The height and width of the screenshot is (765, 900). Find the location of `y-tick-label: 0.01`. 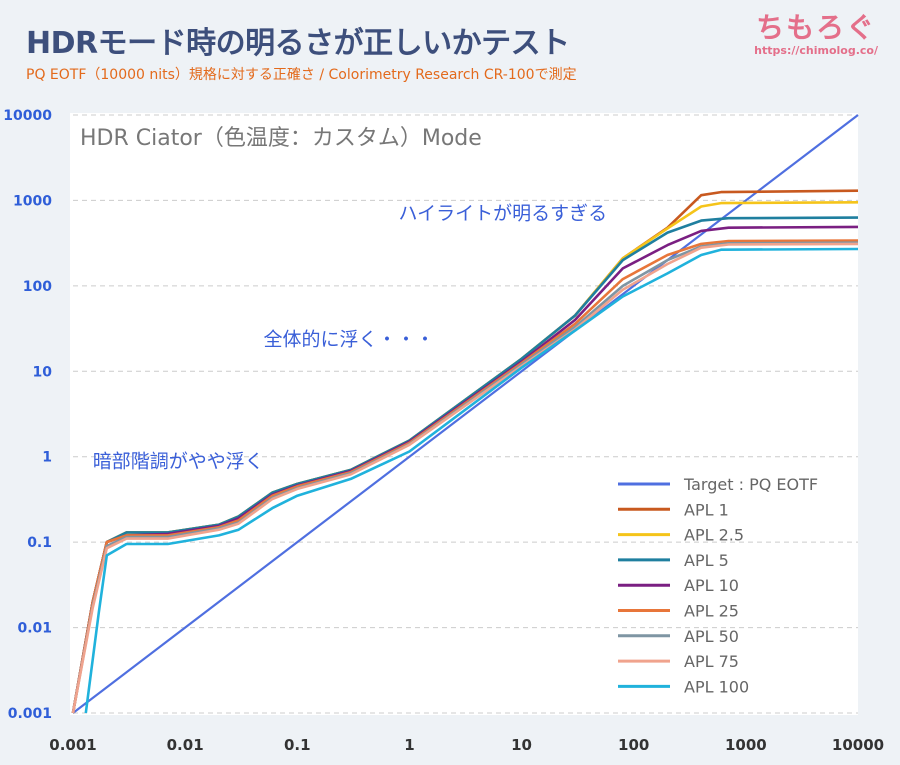

y-tick-label: 0.01 is located at coordinates (34, 629).